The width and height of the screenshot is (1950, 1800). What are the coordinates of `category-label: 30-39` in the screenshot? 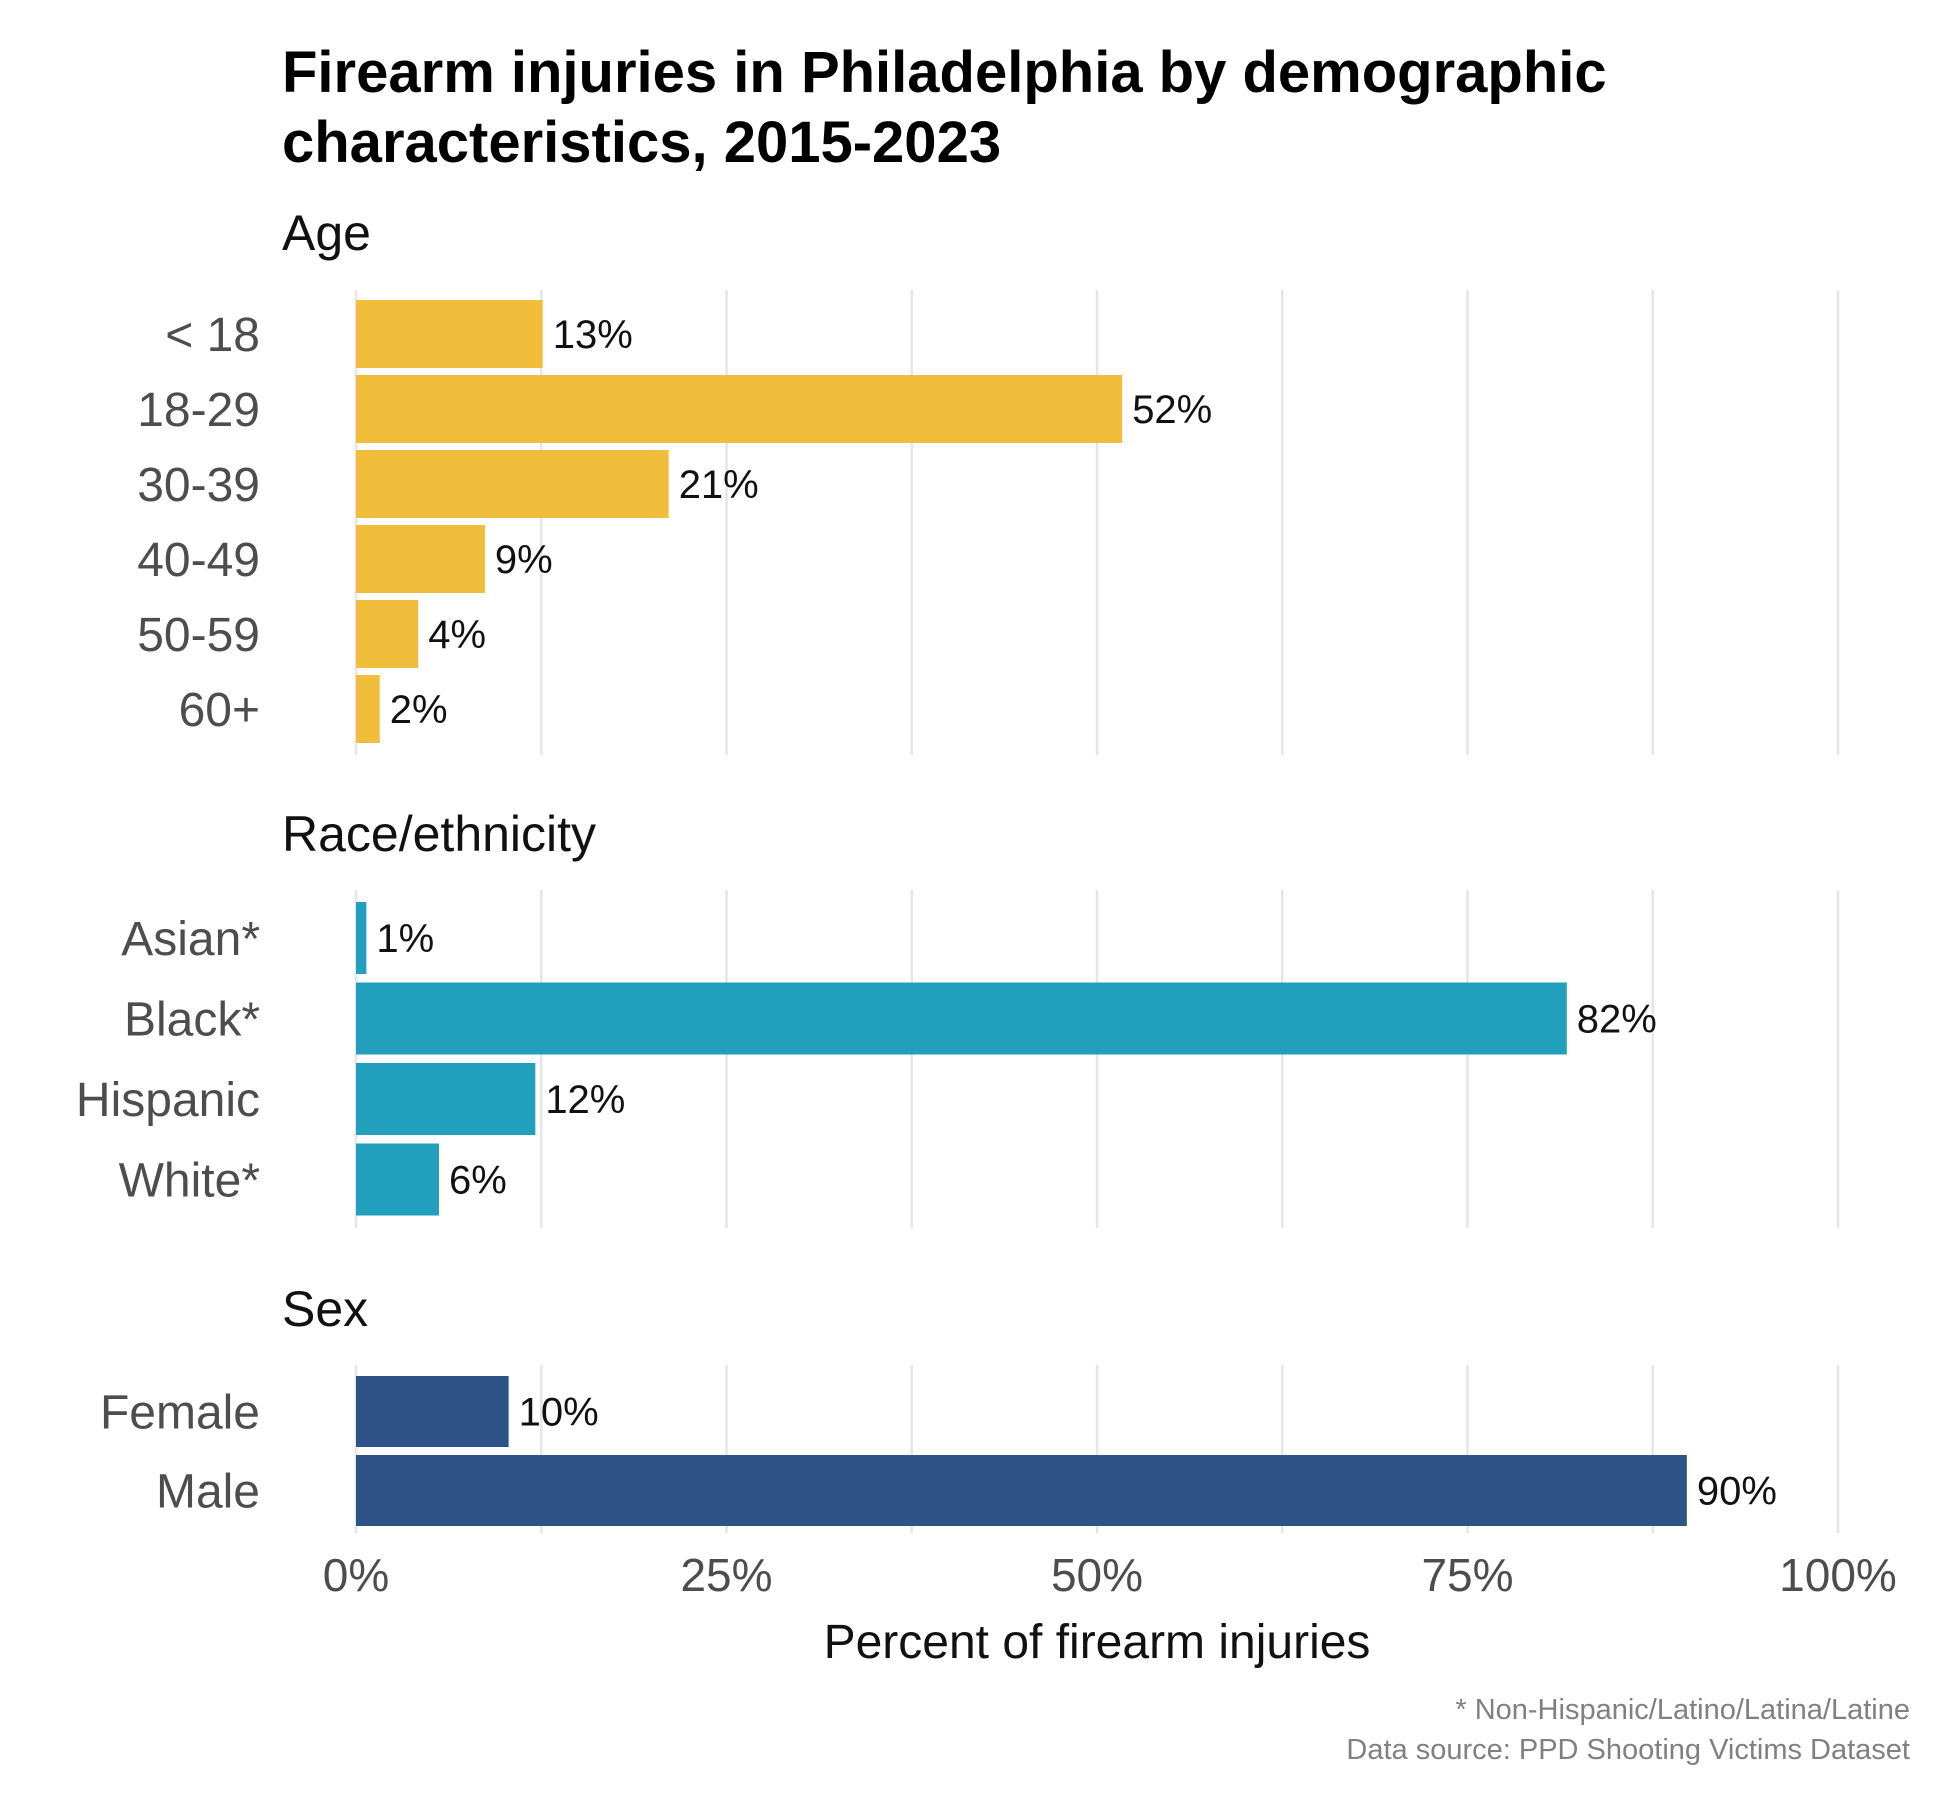 It's located at (198, 485).